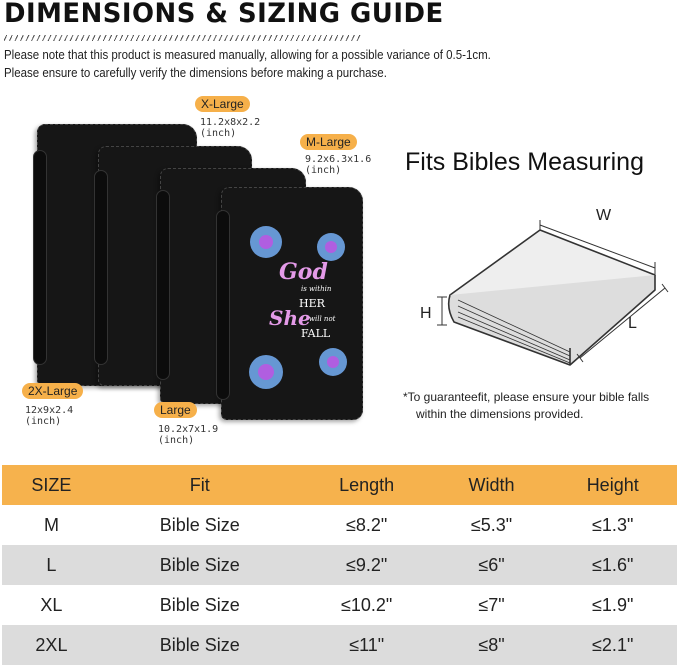 The width and height of the screenshot is (679, 667). Describe the element at coordinates (303, 272) in the screenshot. I see `cover-text: God` at that location.